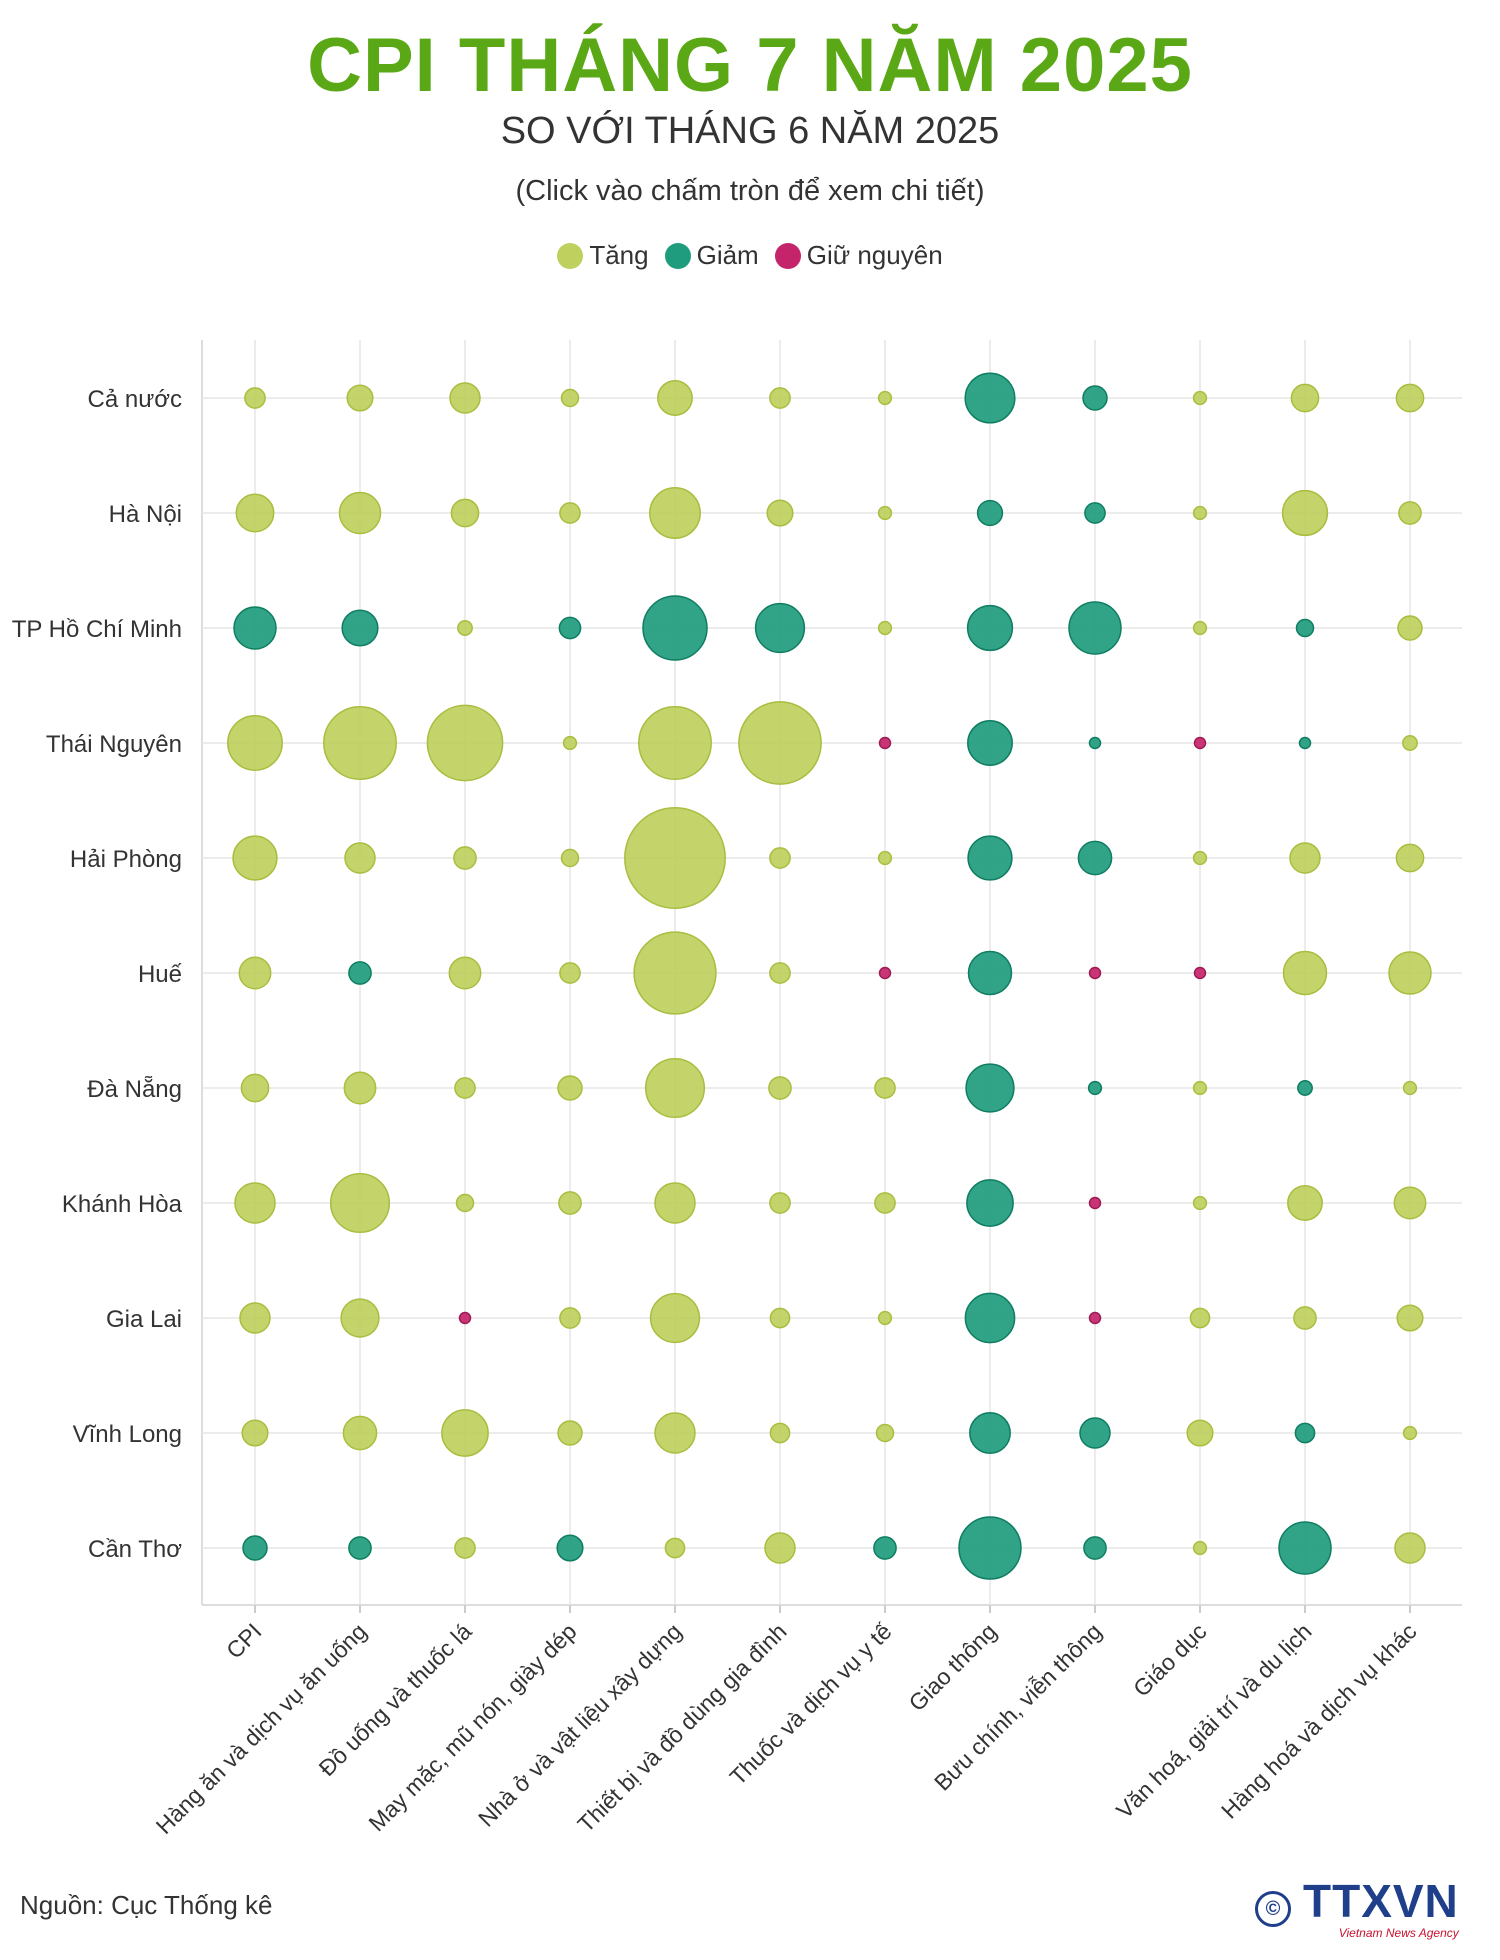 The height and width of the screenshot is (1960, 1500). Describe the element at coordinates (603, 255) in the screenshot. I see `legend-item-increase: Tăng` at that location.